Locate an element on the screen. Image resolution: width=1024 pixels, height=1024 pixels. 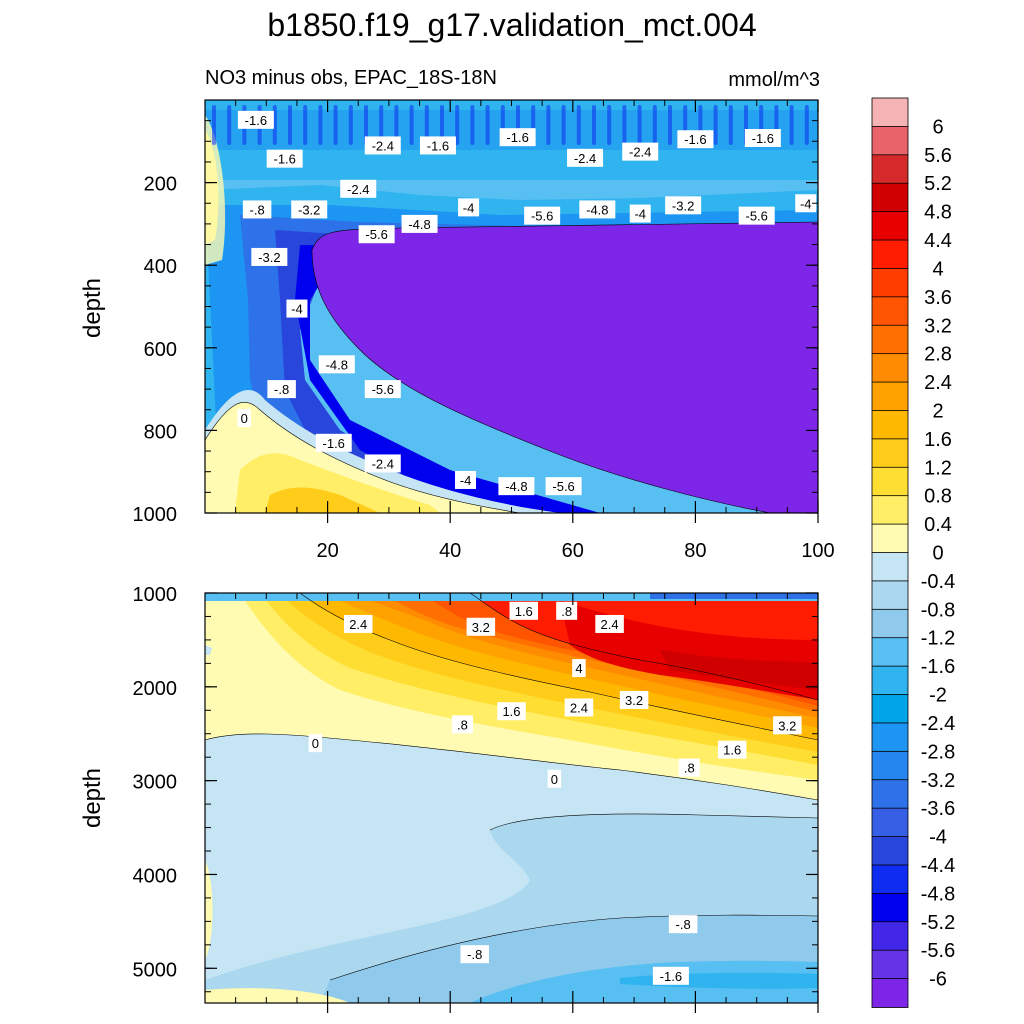
x-tick-label: 60 is located at coordinates (573, 551).